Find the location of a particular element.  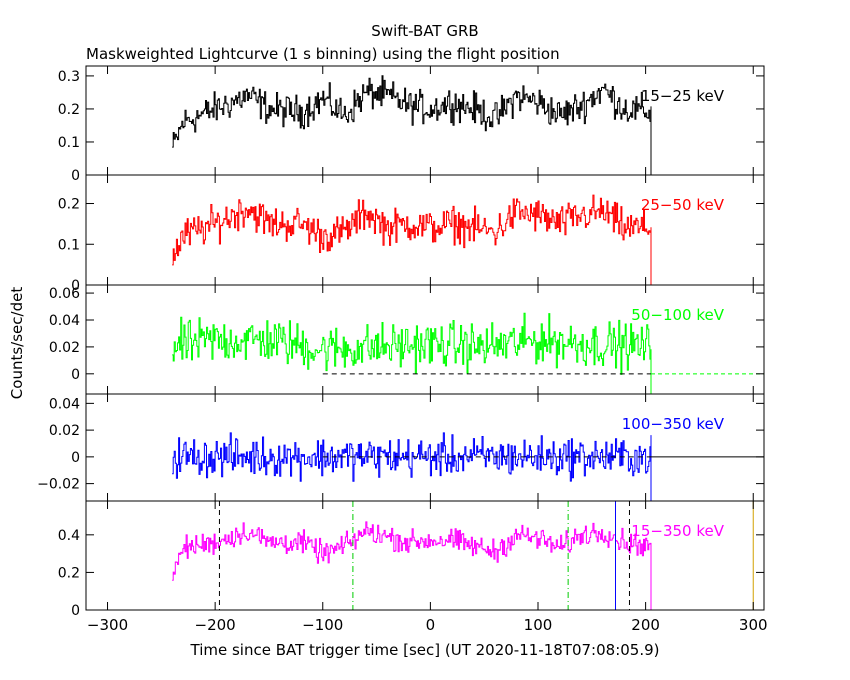

panel-4: 0 0.2 0.4 15−350 keV is located at coordinates (411, 559).